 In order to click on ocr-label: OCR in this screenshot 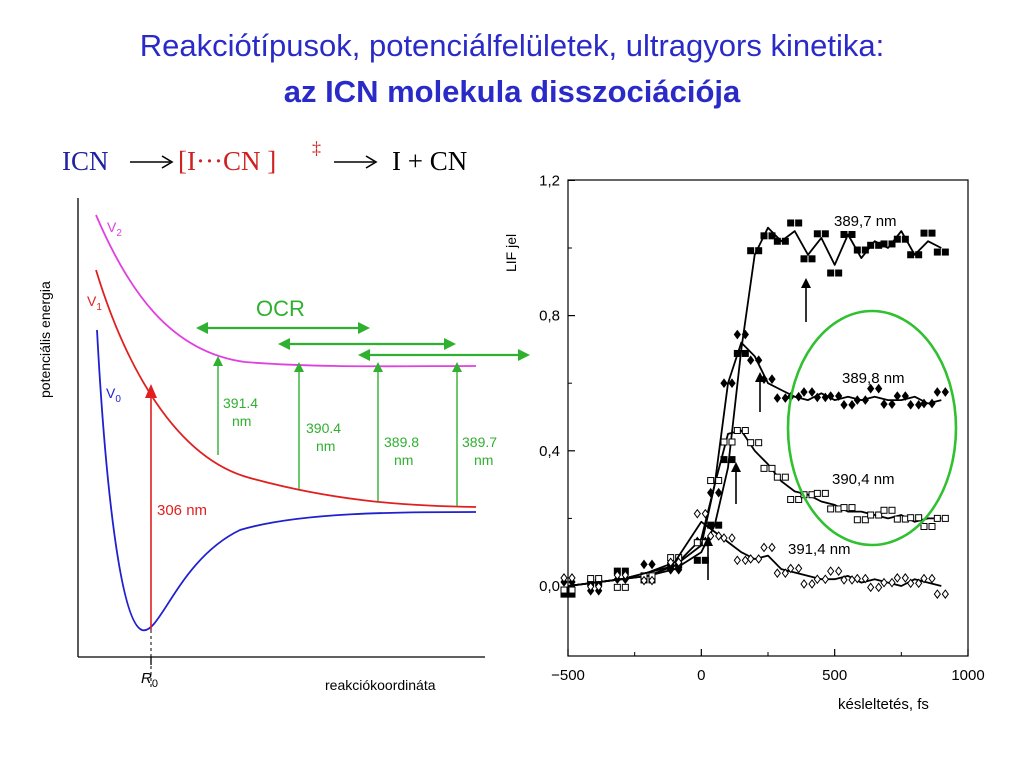, I will do `click(280, 308)`.